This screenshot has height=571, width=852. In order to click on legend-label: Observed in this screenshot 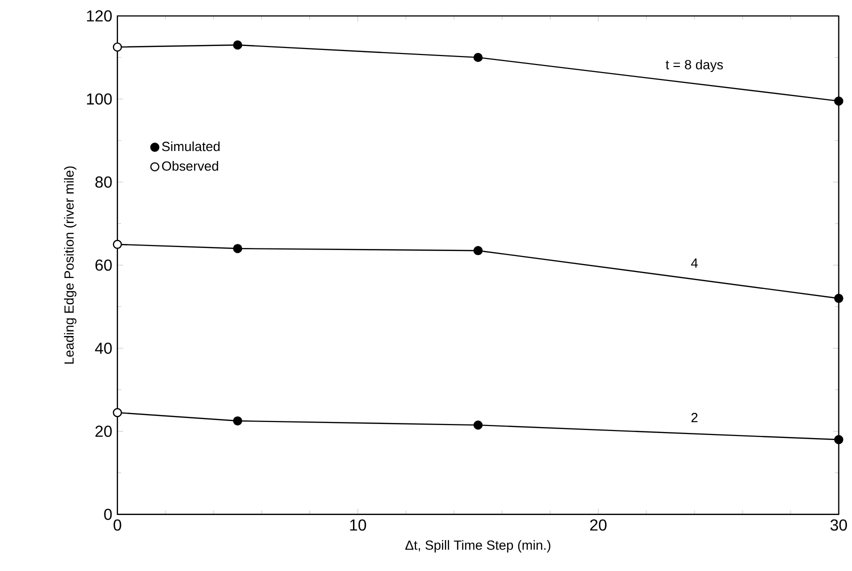, I will do `click(190, 165)`.